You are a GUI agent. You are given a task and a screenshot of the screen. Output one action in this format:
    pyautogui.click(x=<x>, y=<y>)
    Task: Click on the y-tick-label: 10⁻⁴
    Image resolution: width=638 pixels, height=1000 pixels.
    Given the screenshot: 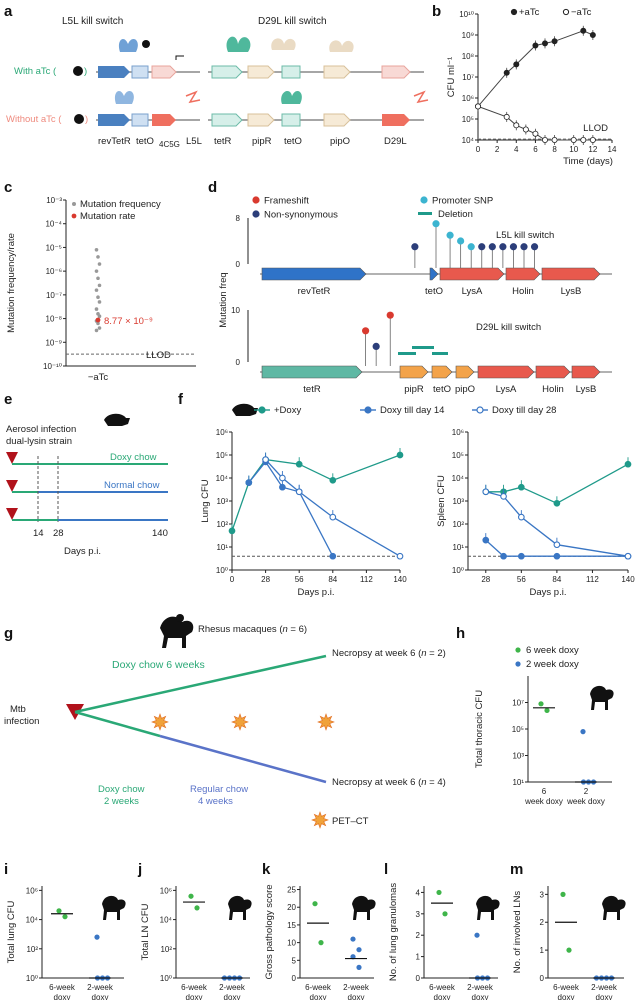 What is the action you would take?
    pyautogui.click(x=53, y=224)
    